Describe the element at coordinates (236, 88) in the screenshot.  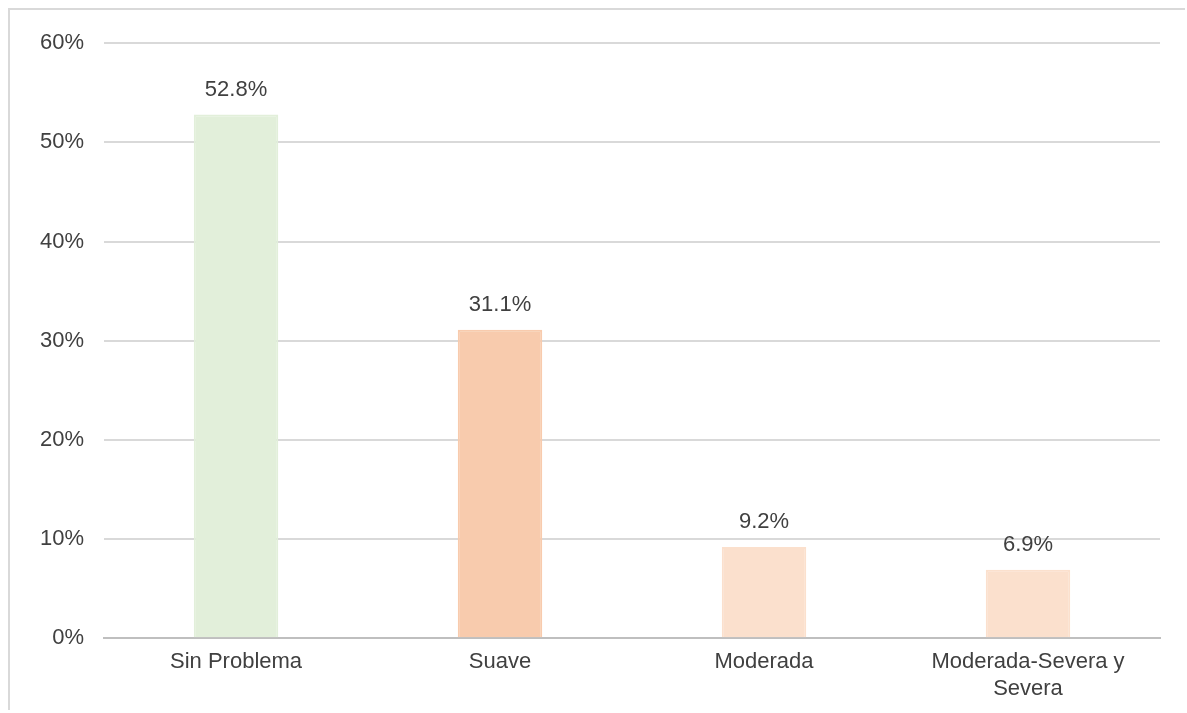
I see `data-label: 52.8%` at that location.